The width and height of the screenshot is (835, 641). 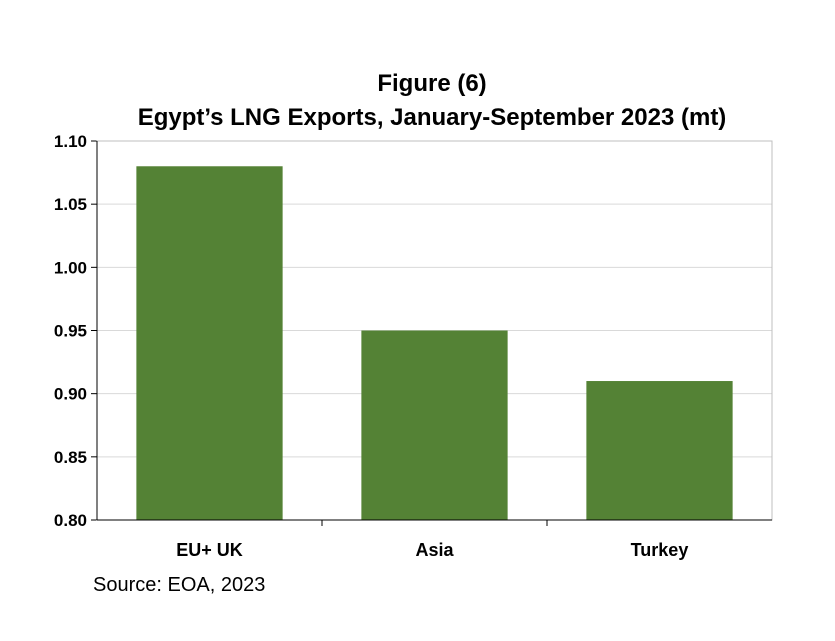 I want to click on y-tick-label: 0.95, so click(x=70, y=331).